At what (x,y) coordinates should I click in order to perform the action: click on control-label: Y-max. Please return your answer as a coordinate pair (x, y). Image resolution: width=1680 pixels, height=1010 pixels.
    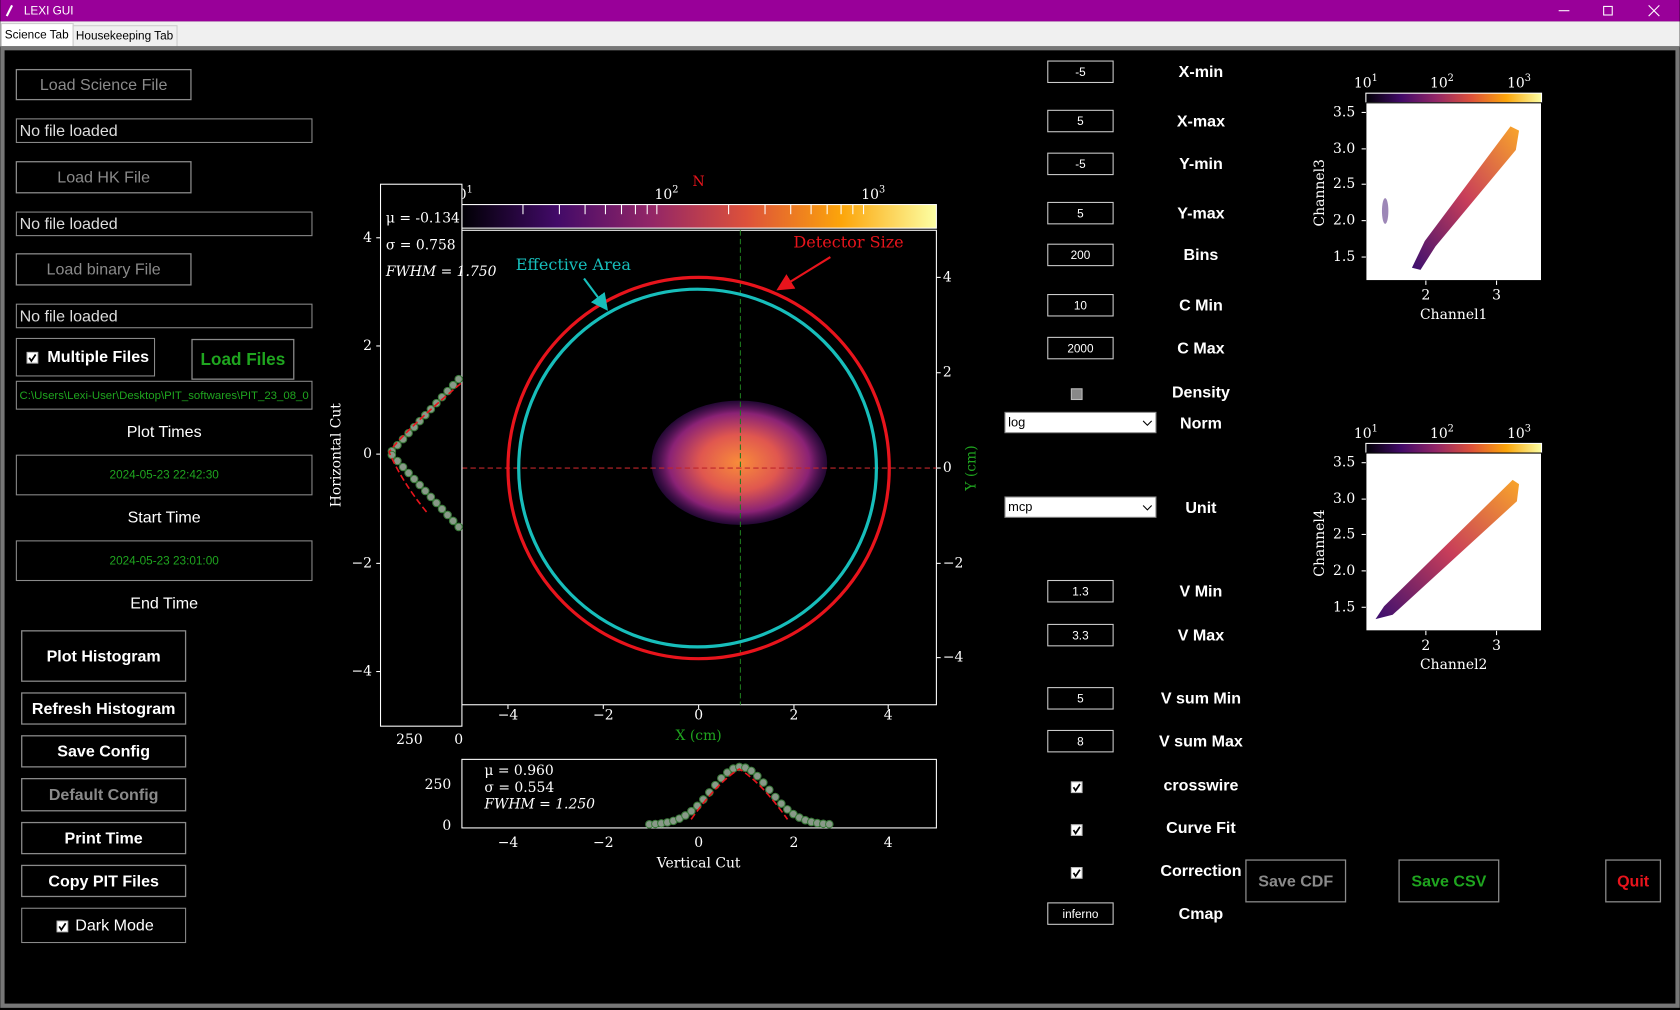
    Looking at the image, I should click on (1200, 213).